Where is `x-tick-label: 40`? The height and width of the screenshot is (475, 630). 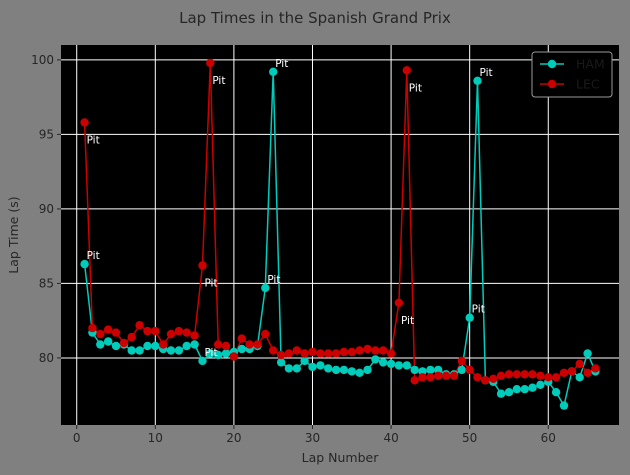
x-tick-label: 40 is located at coordinates (390, 438).